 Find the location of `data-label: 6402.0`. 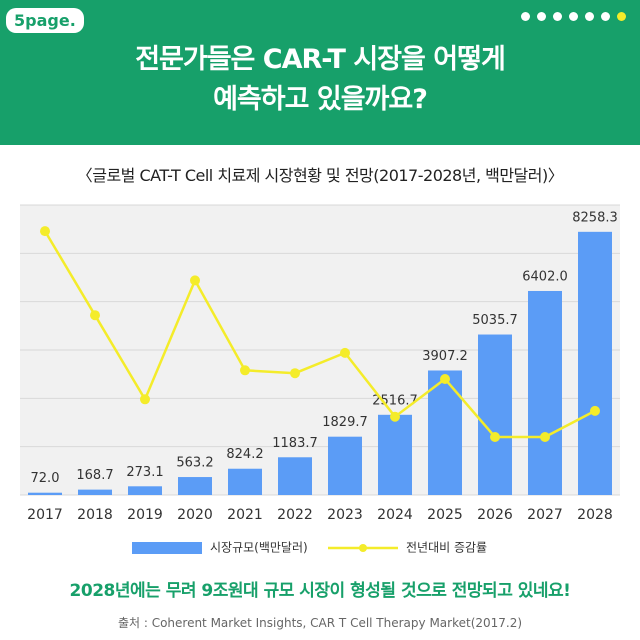

data-label: 6402.0 is located at coordinates (545, 276).